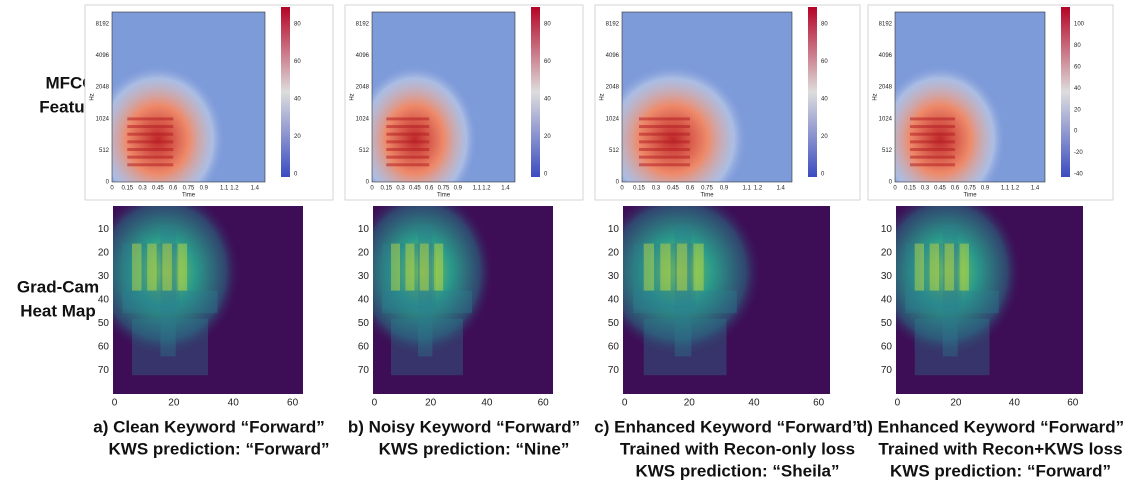 The height and width of the screenshot is (484, 1129). Describe the element at coordinates (614, 151) in the screenshot. I see `y-tick-label: 512` at that location.